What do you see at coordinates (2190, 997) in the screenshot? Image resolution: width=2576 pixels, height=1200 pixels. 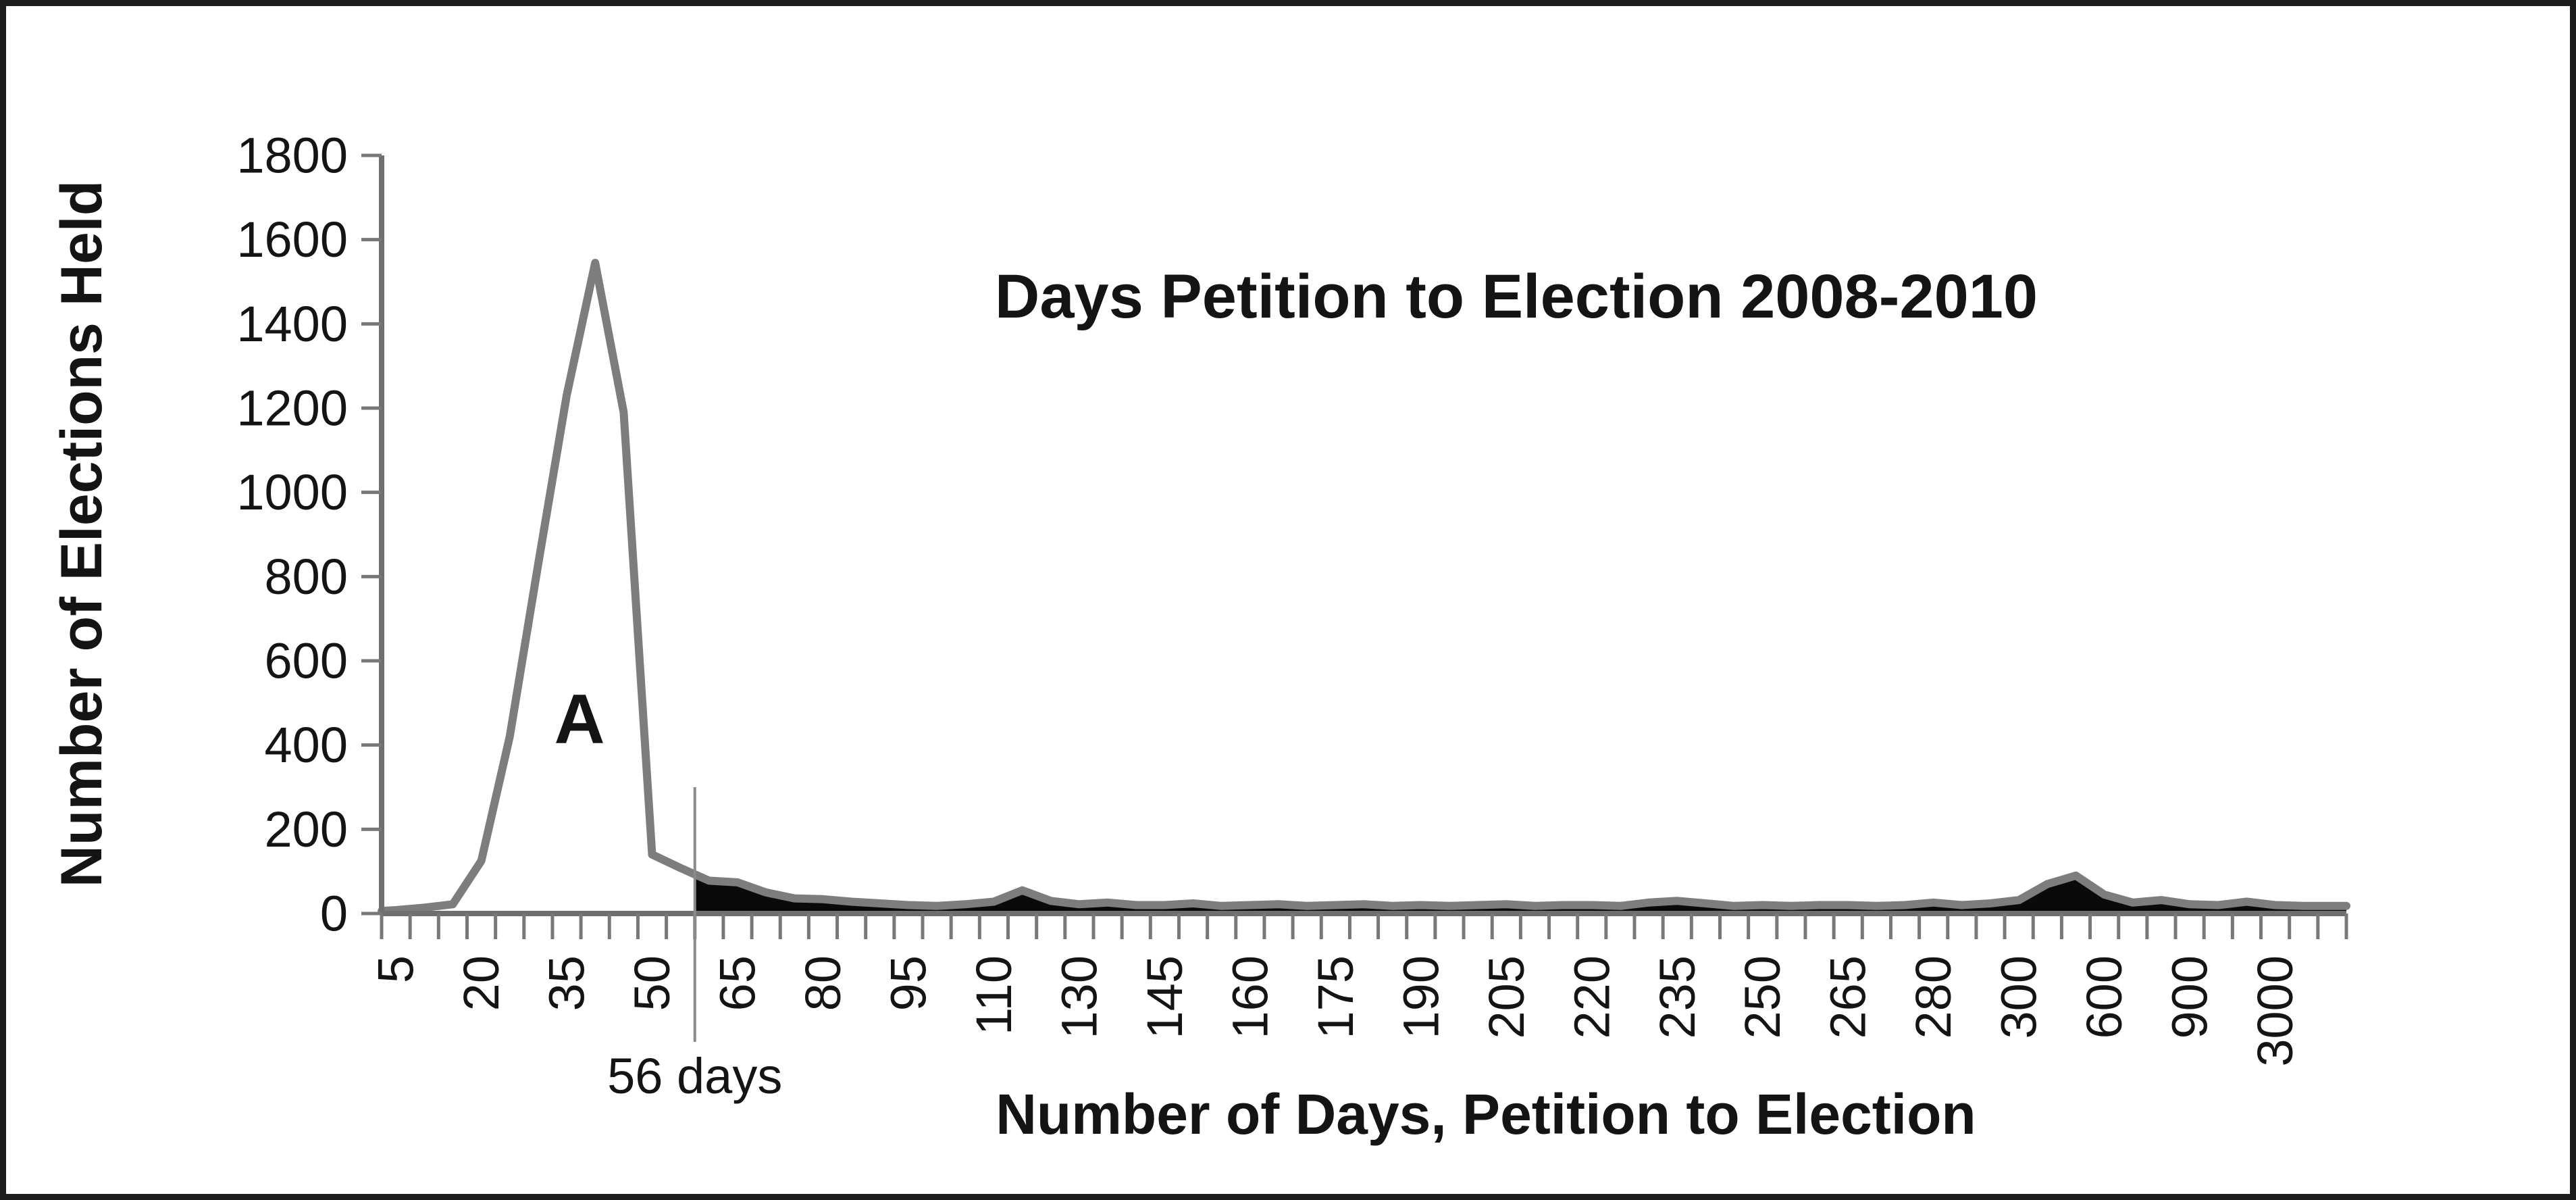 I see `x-tick-label: 900` at bounding box center [2190, 997].